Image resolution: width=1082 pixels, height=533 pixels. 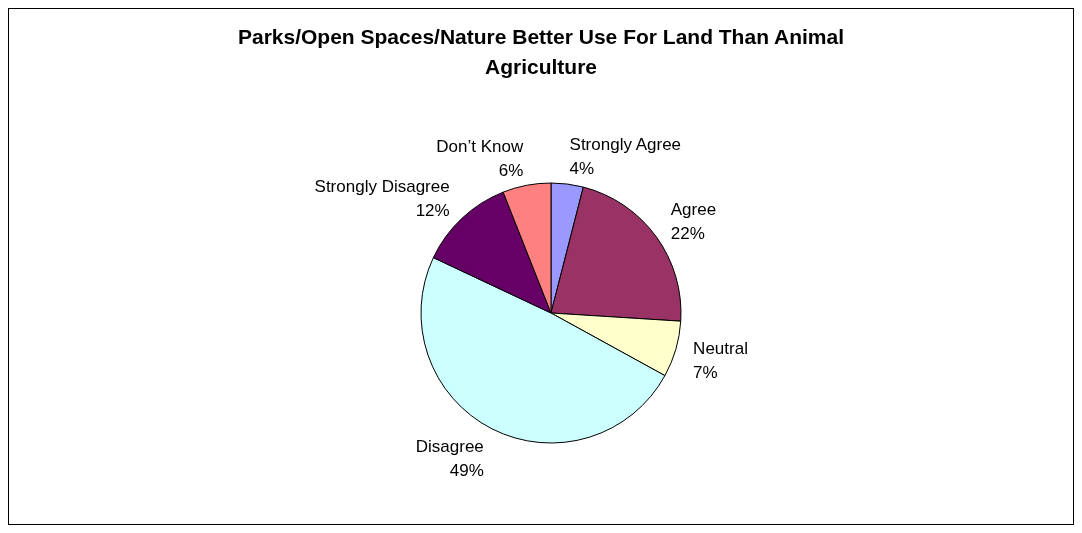 What do you see at coordinates (687, 233) in the screenshot?
I see `data-label: 22%` at bounding box center [687, 233].